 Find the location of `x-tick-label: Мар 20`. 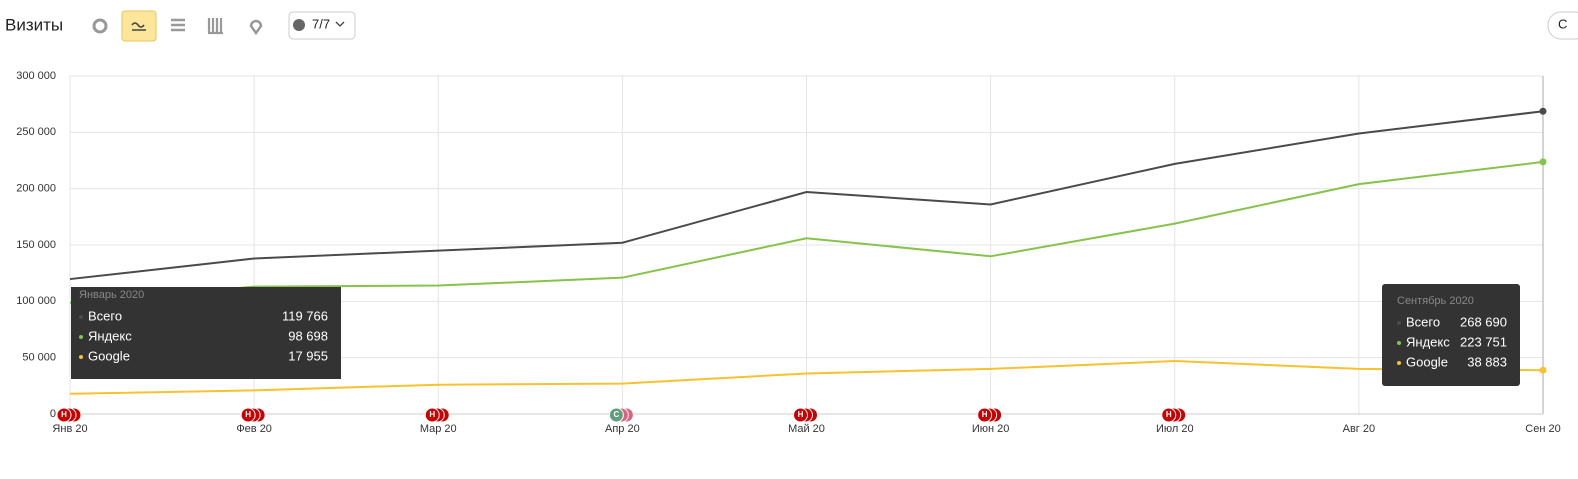

x-tick-label: Мар 20 is located at coordinates (438, 429).